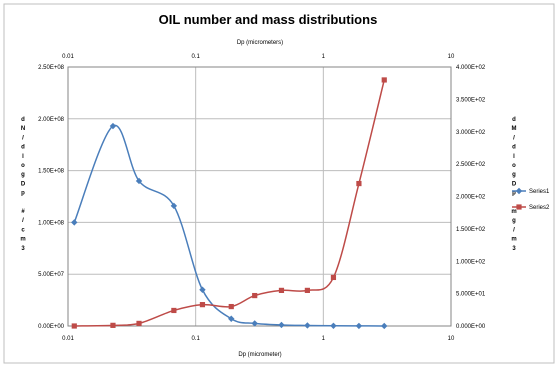 This screenshot has height=372, width=558. Describe the element at coordinates (471, 198) in the screenshot. I see `y-right-tick-label: 2.000E+02` at that location.